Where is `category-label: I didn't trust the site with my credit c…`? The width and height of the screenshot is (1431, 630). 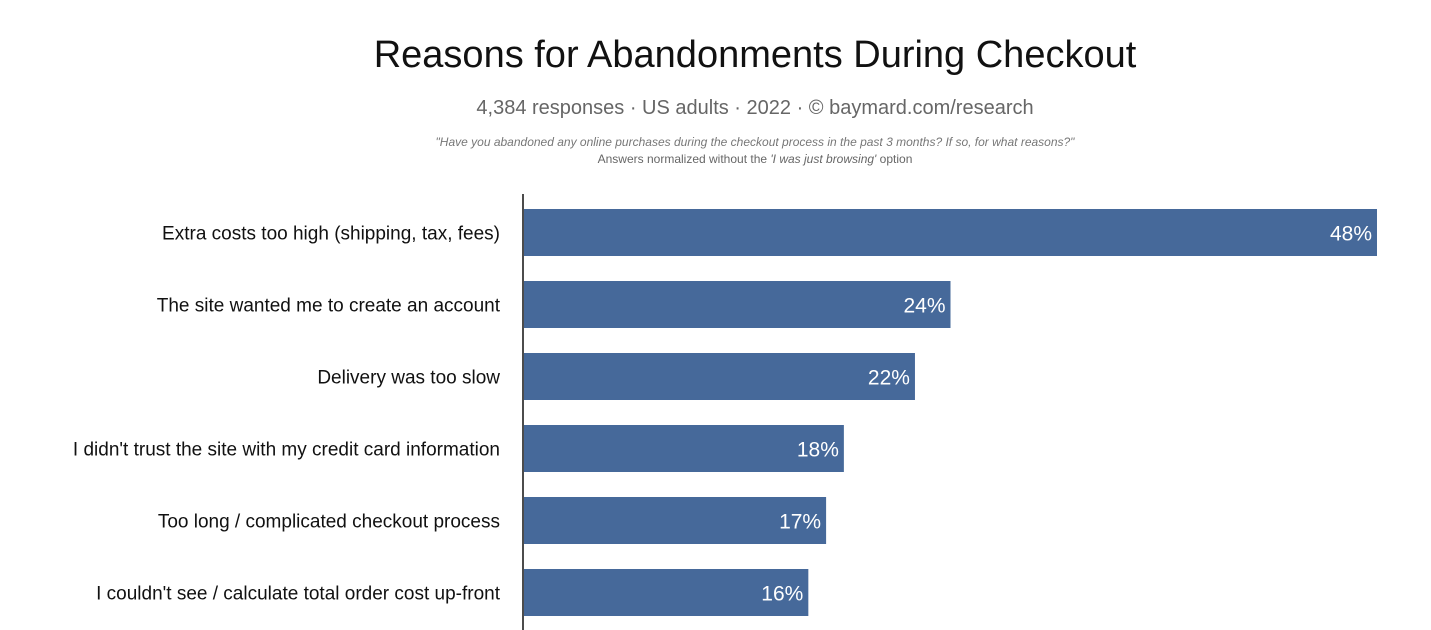 category-label: I didn't trust the site with my credit c… is located at coordinates (286, 450).